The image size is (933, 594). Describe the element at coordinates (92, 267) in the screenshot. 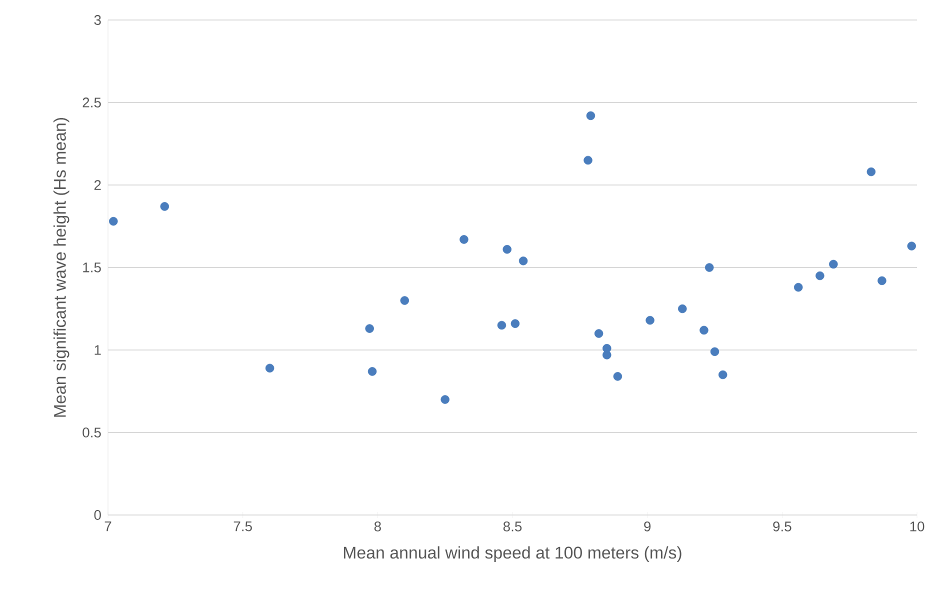

I see `y-tick-label: 1.5` at that location.